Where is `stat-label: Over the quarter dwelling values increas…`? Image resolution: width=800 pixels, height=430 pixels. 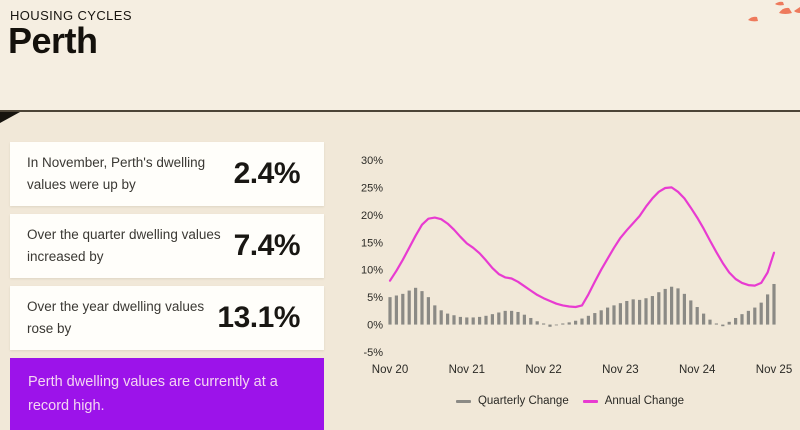 stat-label: Over the quarter dwelling values increas… is located at coordinates (124, 245).